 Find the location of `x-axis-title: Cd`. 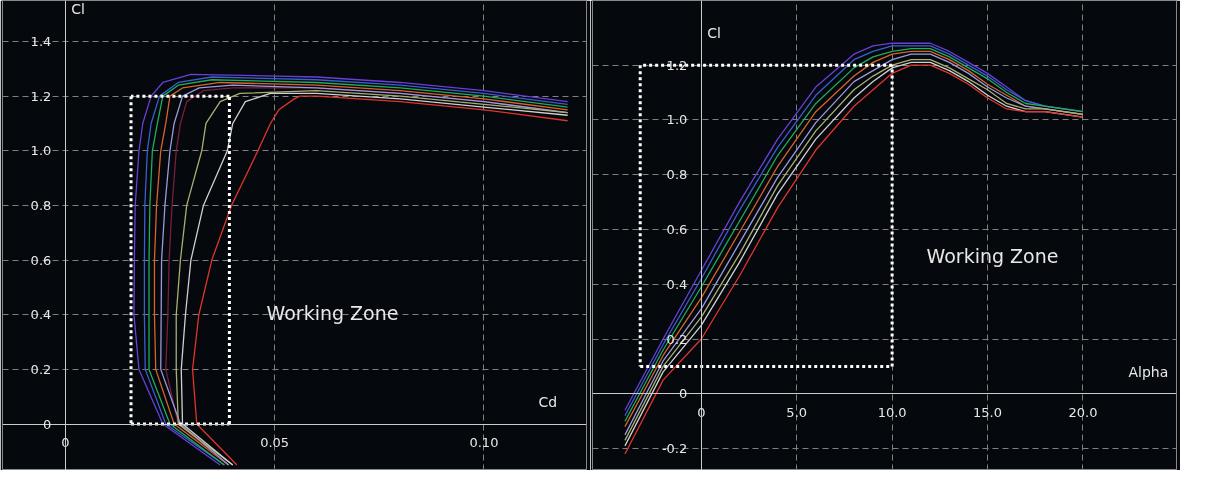

x-axis-title: Cd is located at coordinates (548, 402).